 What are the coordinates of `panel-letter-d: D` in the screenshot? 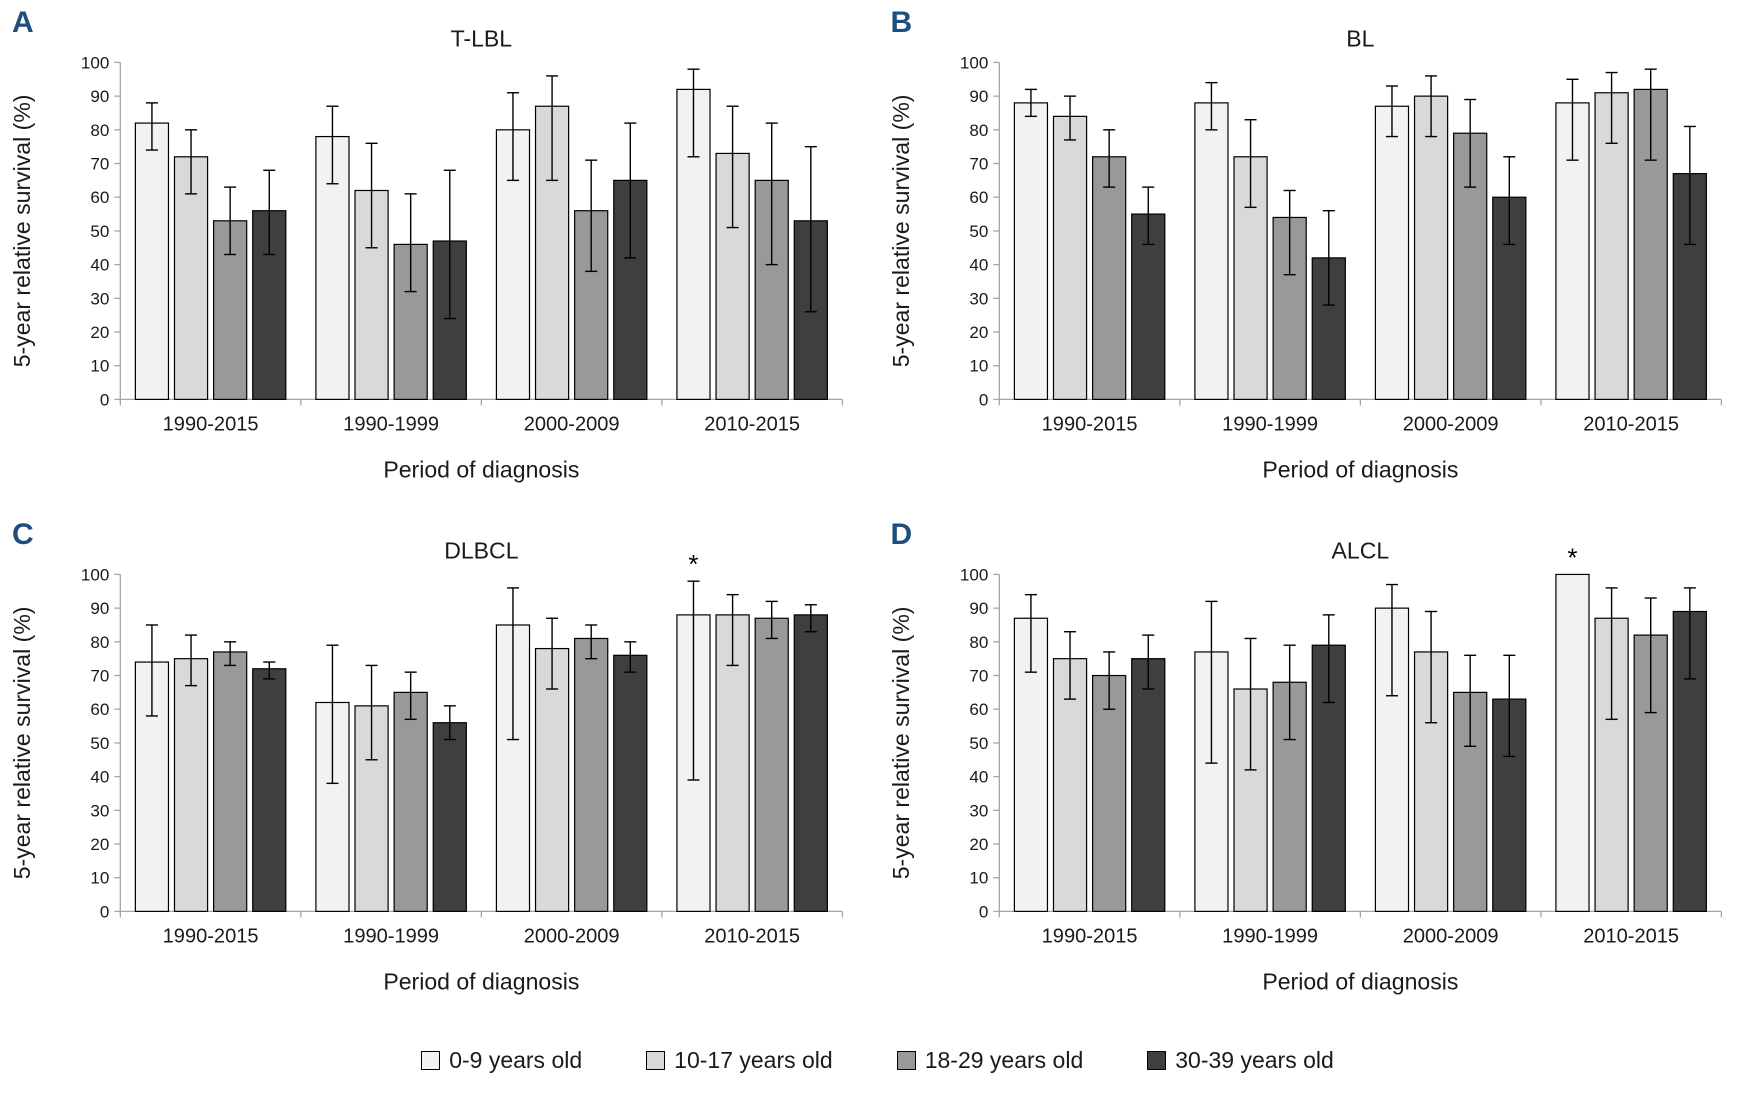 It's located at (901, 534).